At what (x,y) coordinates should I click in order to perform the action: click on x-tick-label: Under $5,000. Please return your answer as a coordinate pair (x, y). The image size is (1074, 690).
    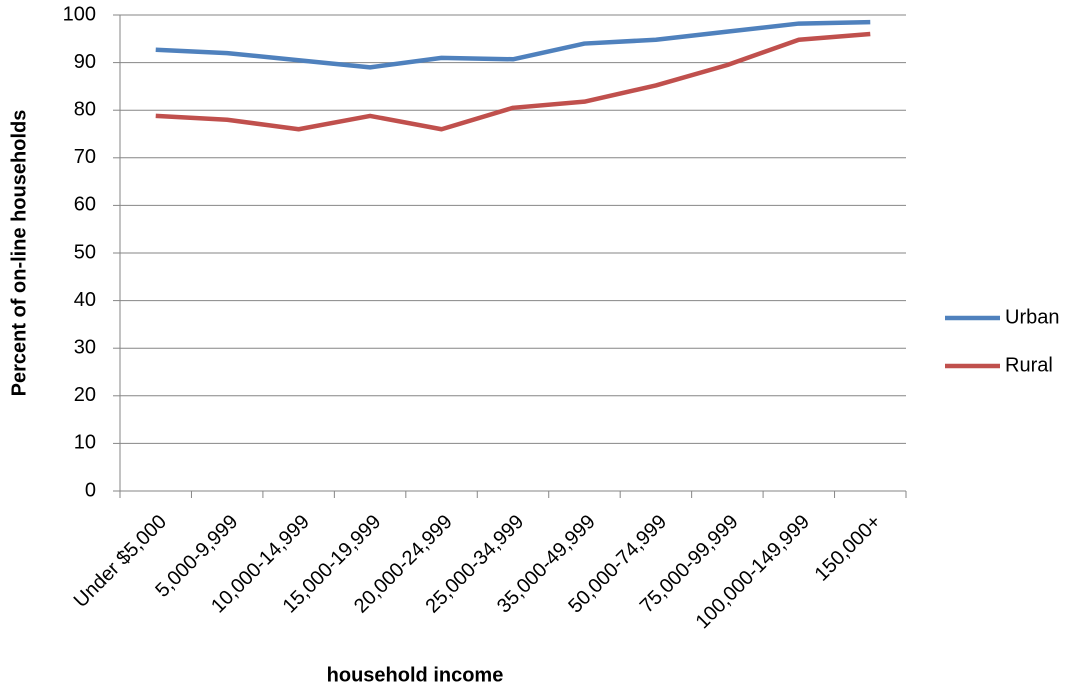
    Looking at the image, I should click on (120, 561).